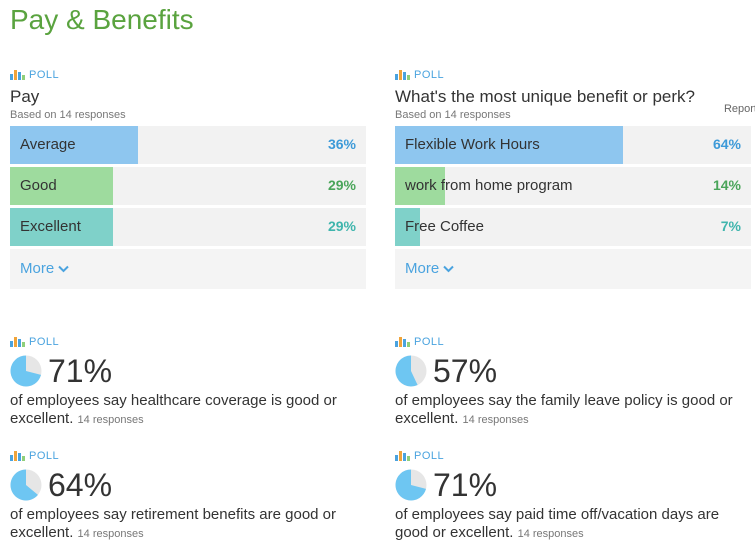  I want to click on poll-option-percent: 36%, so click(341, 144).